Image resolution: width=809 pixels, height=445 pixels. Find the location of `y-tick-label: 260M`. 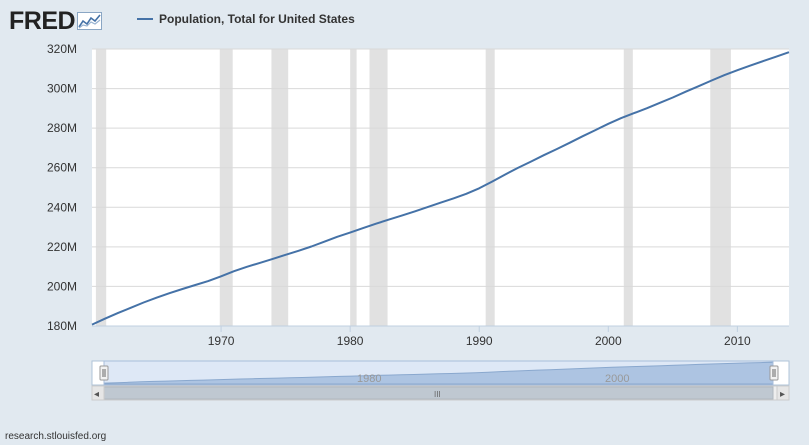

y-tick-label: 260M is located at coordinates (62, 168).